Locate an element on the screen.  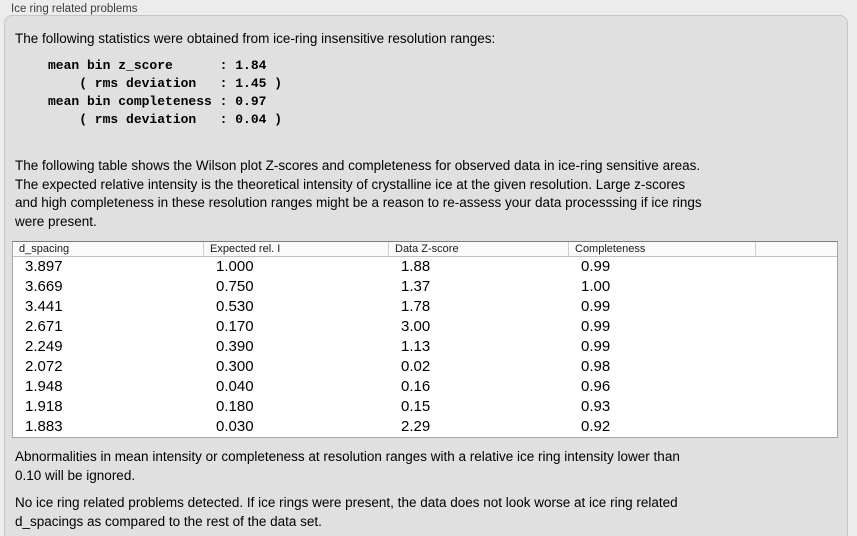
description-line: were present. is located at coordinates (56, 221).